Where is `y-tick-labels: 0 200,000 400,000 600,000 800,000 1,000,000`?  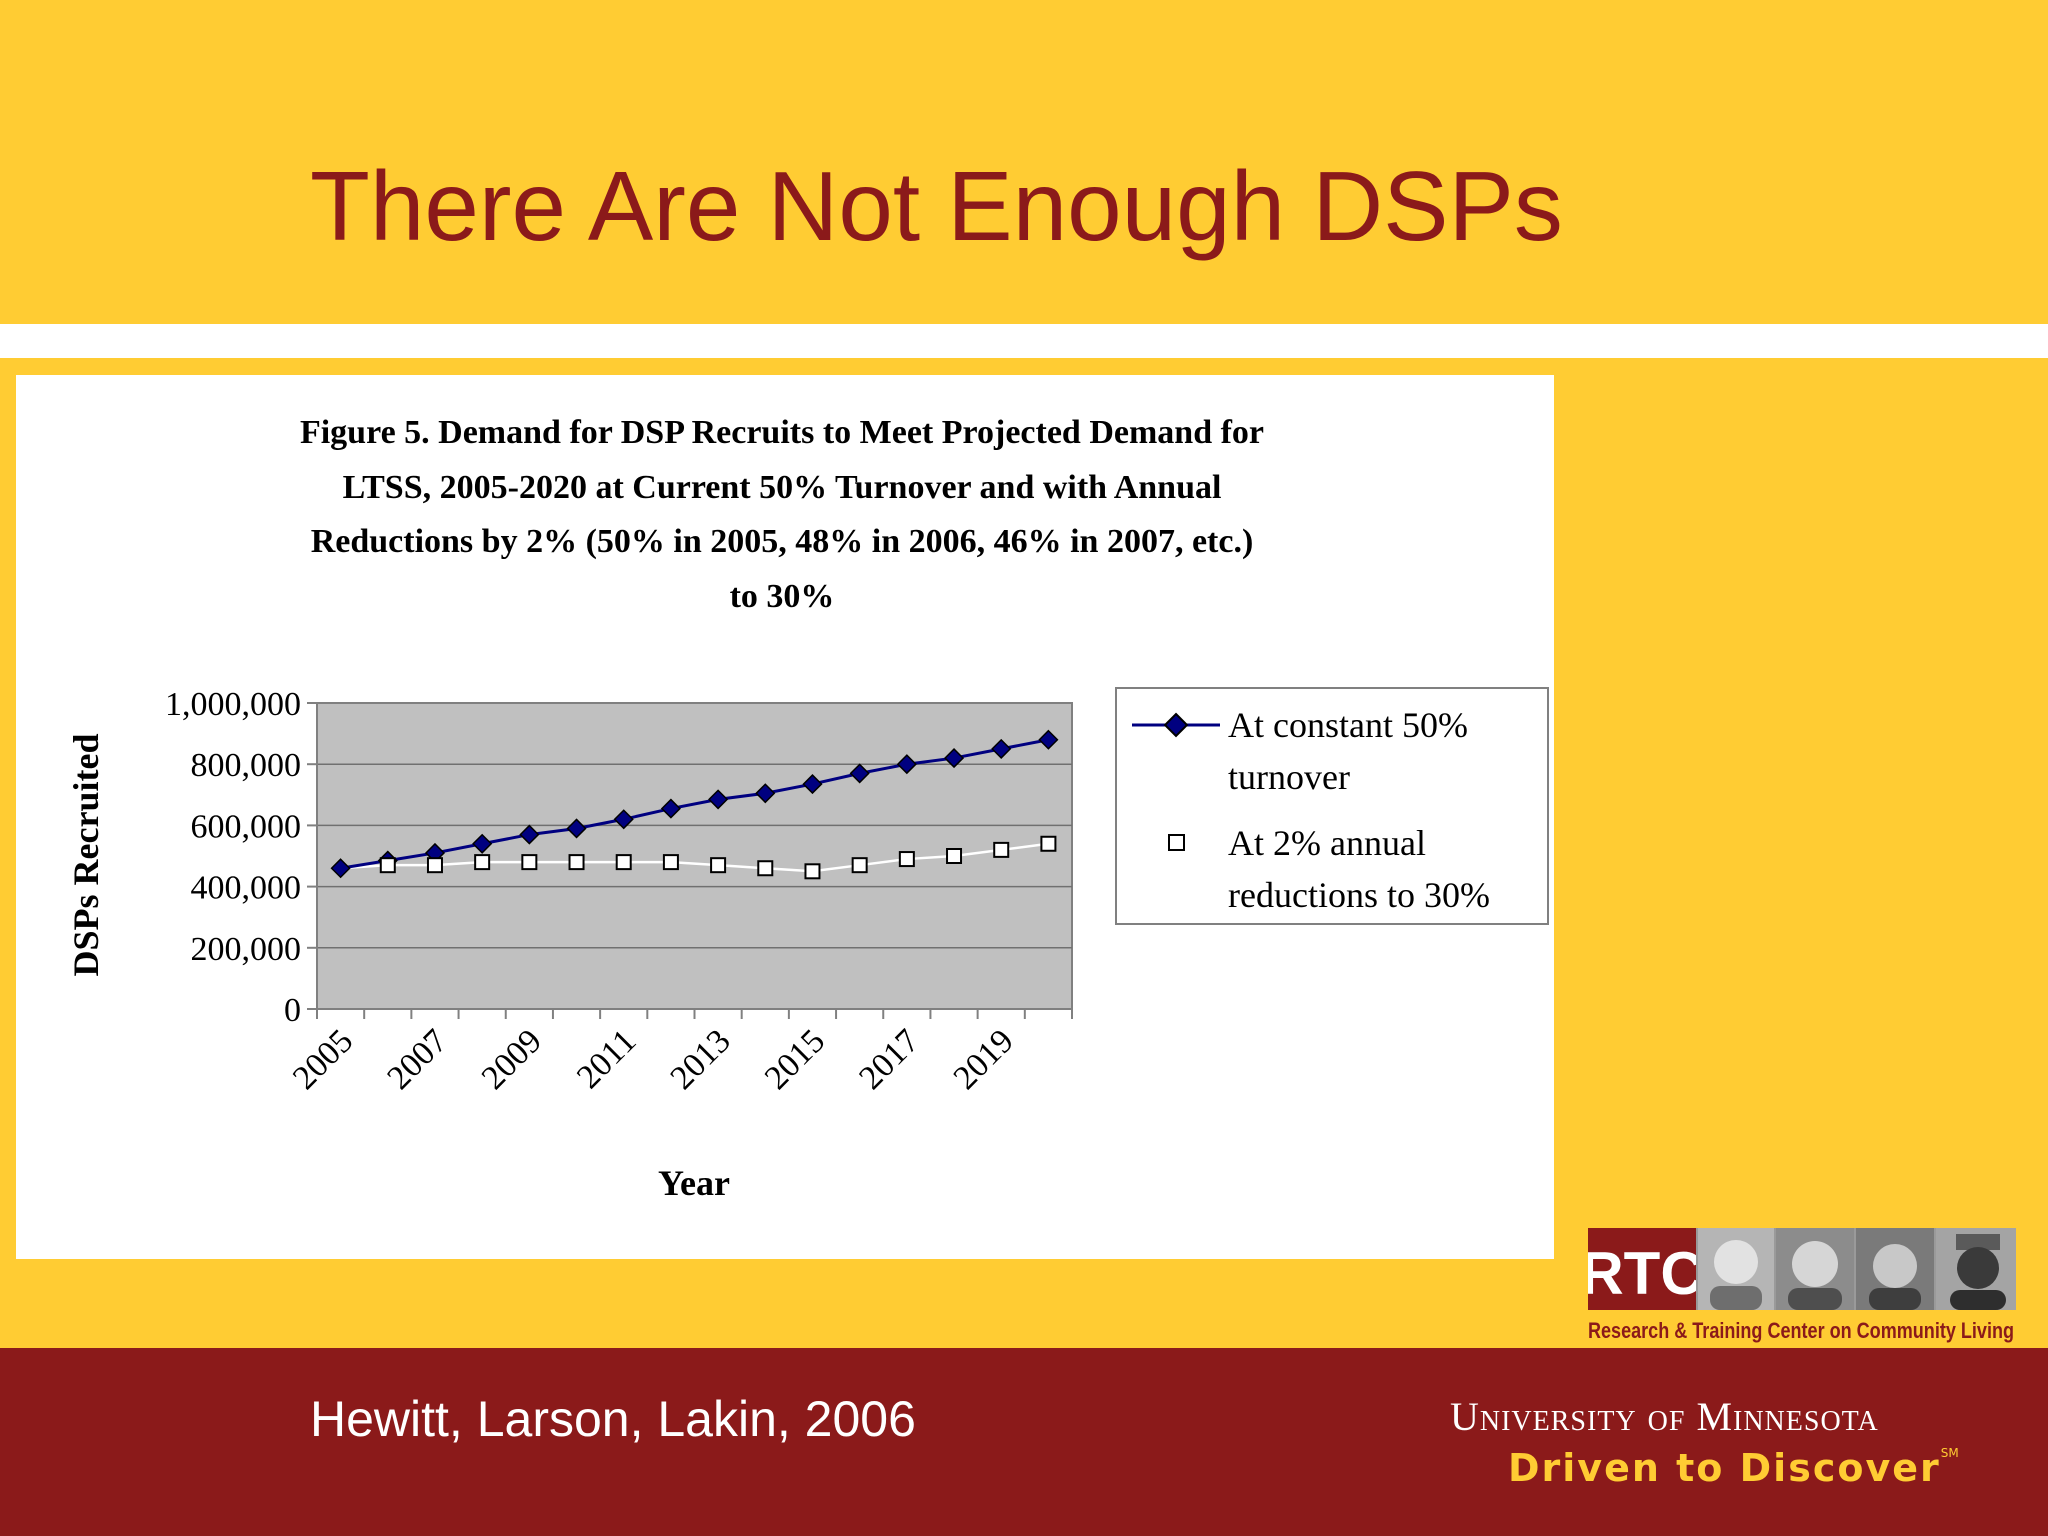
y-tick-labels: 0 200,000 400,000 600,000 800,000 1,000,000 is located at coordinates (233, 857).